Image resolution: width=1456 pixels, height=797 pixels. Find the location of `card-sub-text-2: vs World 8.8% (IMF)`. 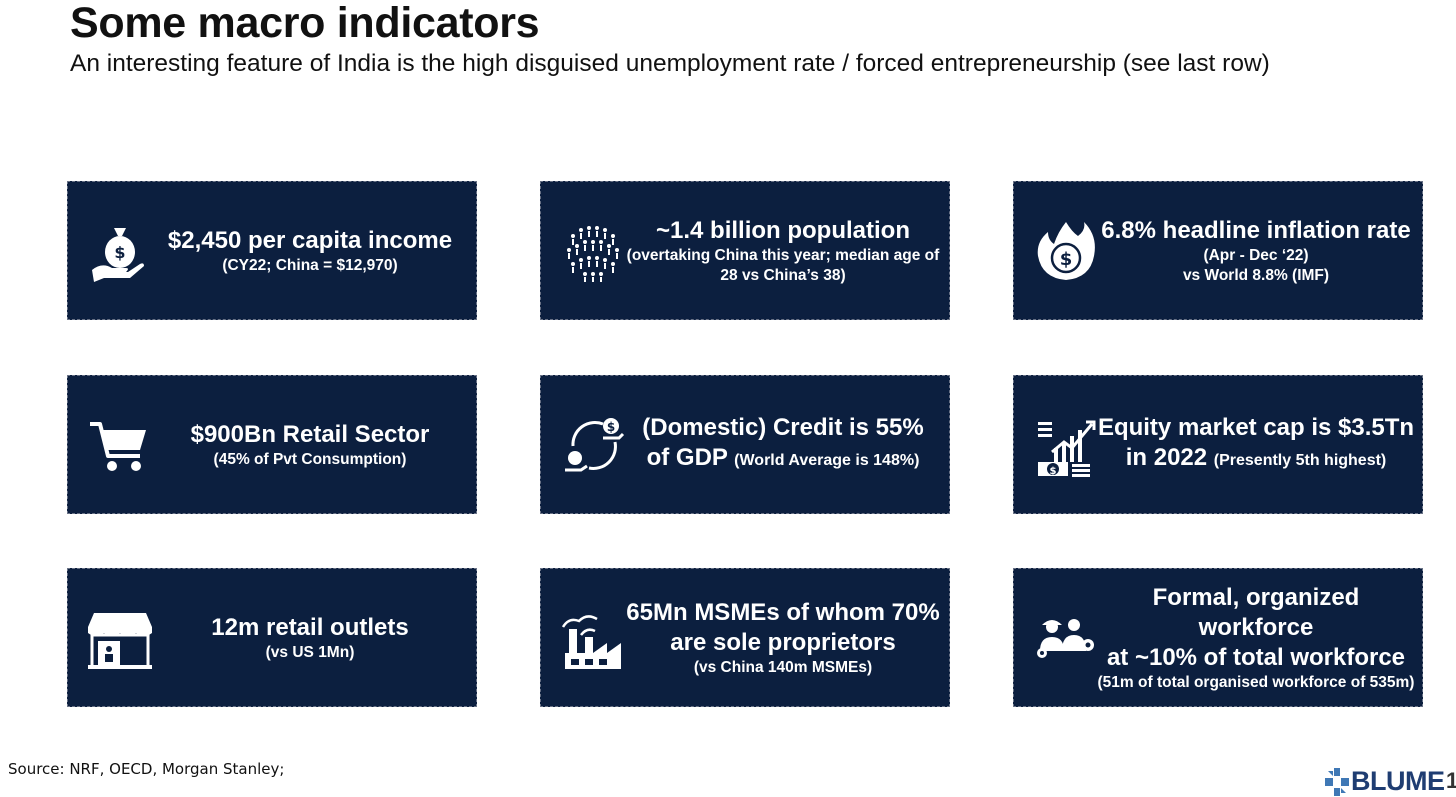

card-sub-text-2: vs World 8.8% (IMF) is located at coordinates (1256, 275).